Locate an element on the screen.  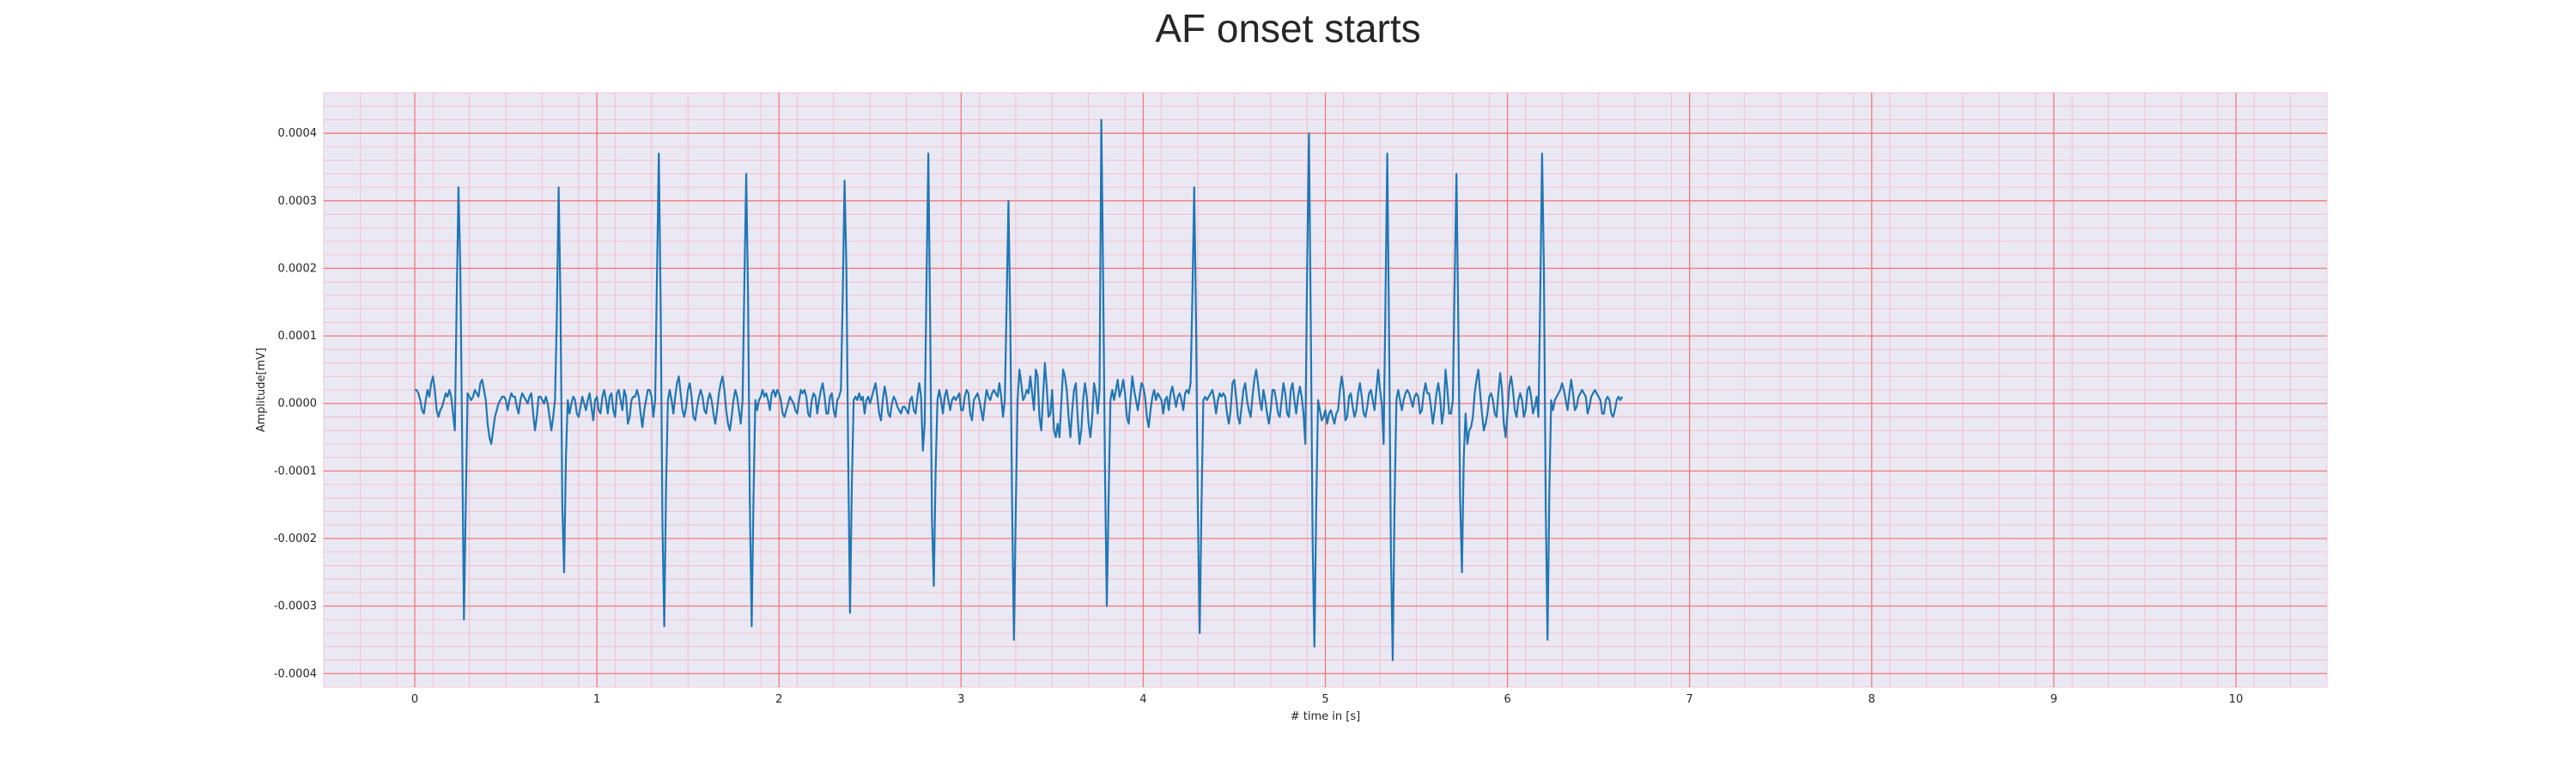
x-tick-label: 2 is located at coordinates (779, 699).